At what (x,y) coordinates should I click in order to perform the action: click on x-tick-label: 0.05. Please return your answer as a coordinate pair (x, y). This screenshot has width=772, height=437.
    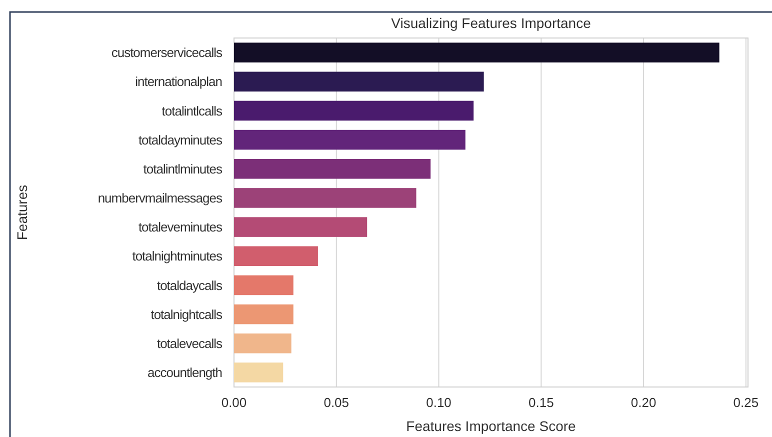
    Looking at the image, I should click on (337, 402).